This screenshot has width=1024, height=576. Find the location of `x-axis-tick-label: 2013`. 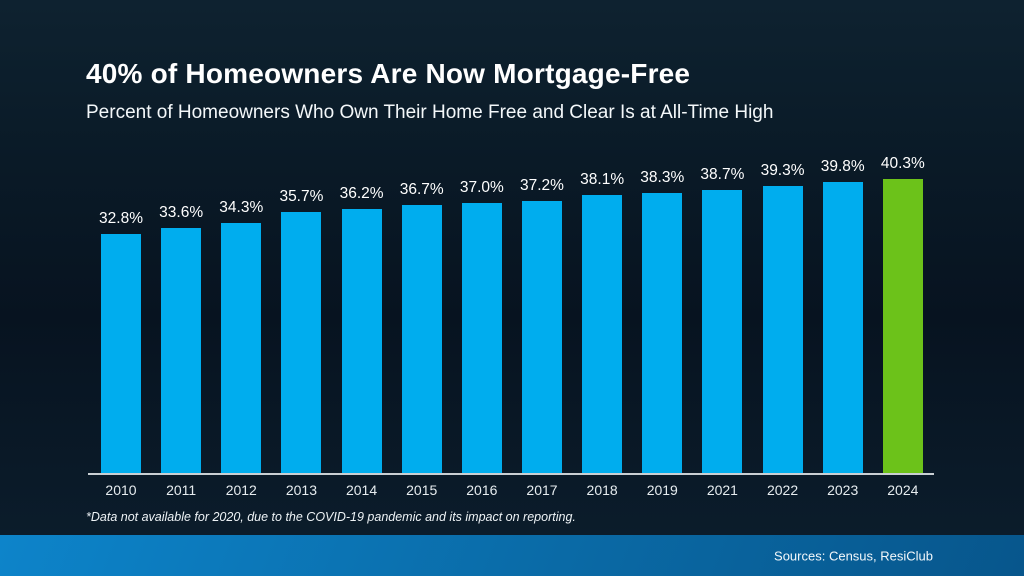

x-axis-tick-label: 2013 is located at coordinates (301, 490).